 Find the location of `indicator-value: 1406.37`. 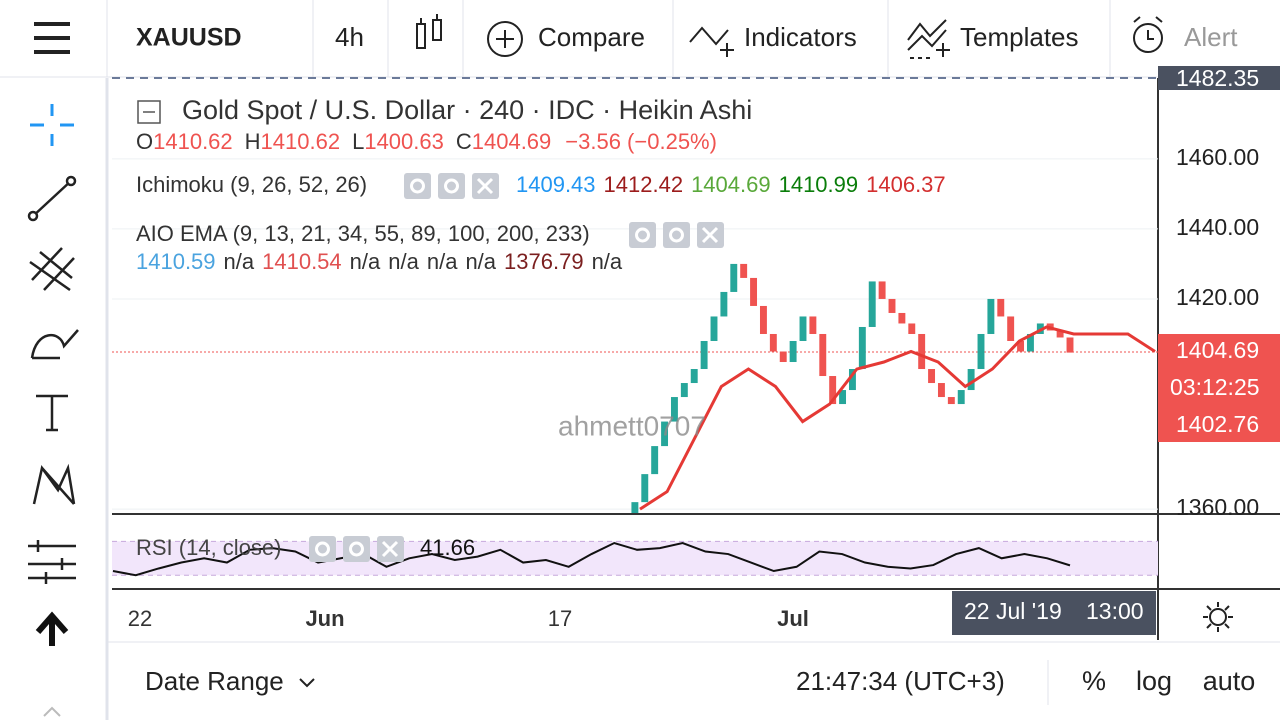

indicator-value: 1406.37 is located at coordinates (906, 184).